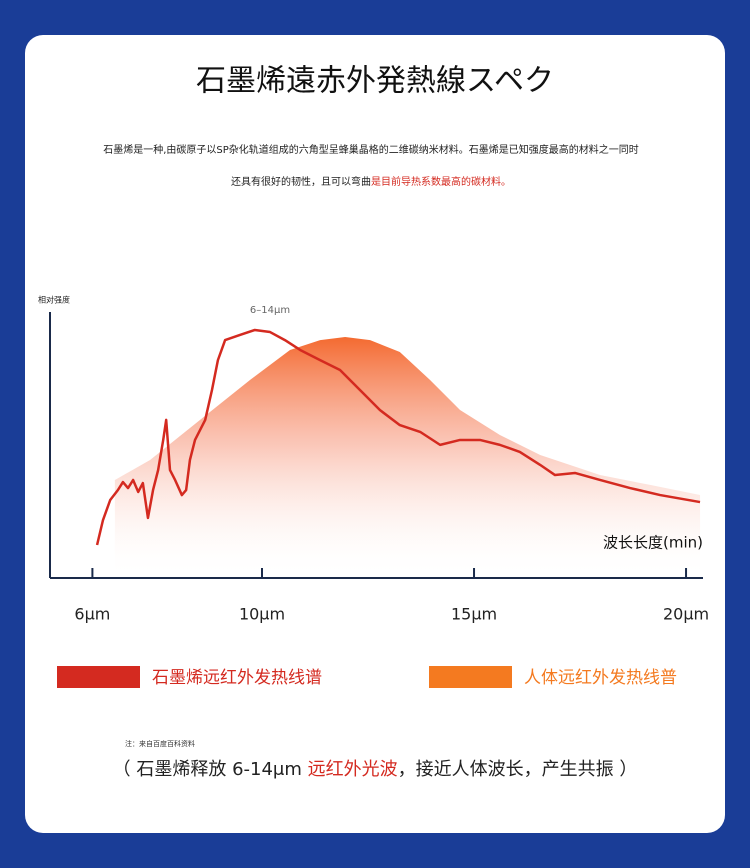 This screenshot has width=750, height=868. I want to click on description-highlight: 是目前导热系数最高的碳材料。, so click(441, 181).